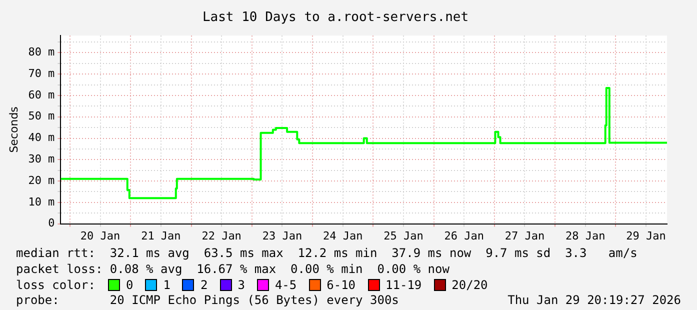 The width and height of the screenshot is (697, 310). What do you see at coordinates (166, 285) in the screenshot?
I see `text: 1` at bounding box center [166, 285].